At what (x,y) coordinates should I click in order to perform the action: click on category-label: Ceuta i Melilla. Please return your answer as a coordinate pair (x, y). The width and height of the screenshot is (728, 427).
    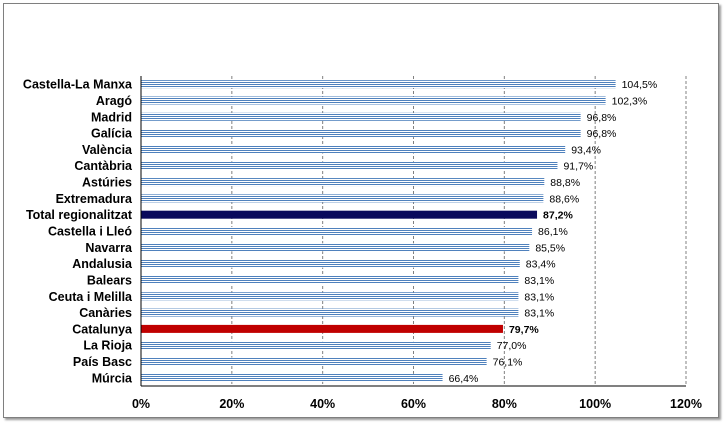
    Looking at the image, I should click on (91, 297).